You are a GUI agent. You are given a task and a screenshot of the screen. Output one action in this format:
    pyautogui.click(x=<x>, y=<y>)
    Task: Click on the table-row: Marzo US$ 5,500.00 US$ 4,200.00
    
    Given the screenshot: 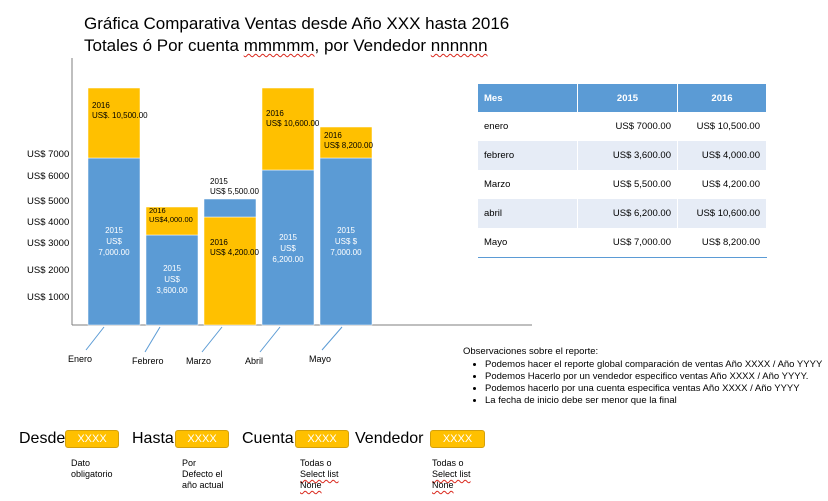 What is the action you would take?
    pyautogui.click(x=622, y=184)
    